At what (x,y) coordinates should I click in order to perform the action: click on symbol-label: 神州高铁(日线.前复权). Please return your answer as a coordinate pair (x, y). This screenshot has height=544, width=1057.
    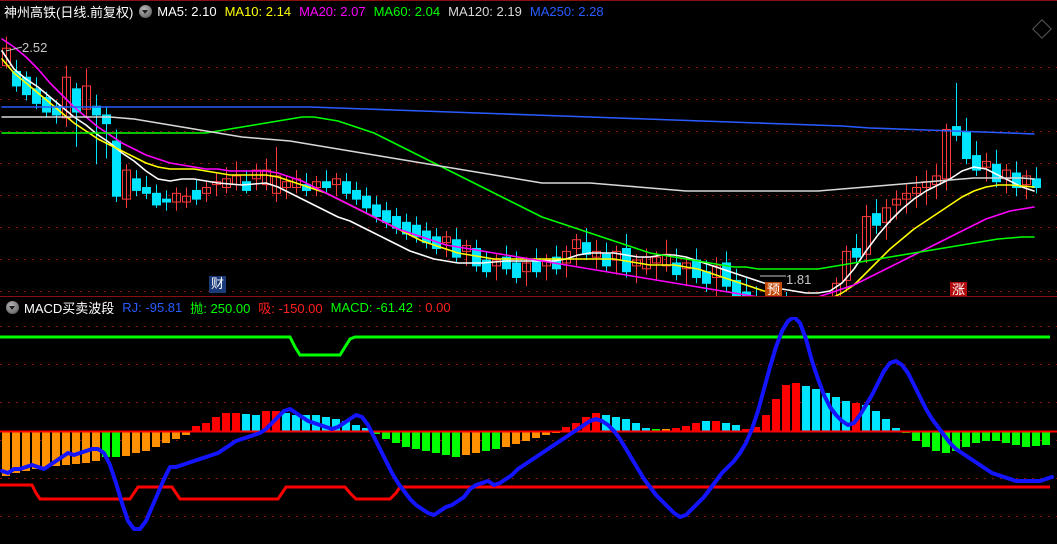
    Looking at the image, I should click on (69, 12).